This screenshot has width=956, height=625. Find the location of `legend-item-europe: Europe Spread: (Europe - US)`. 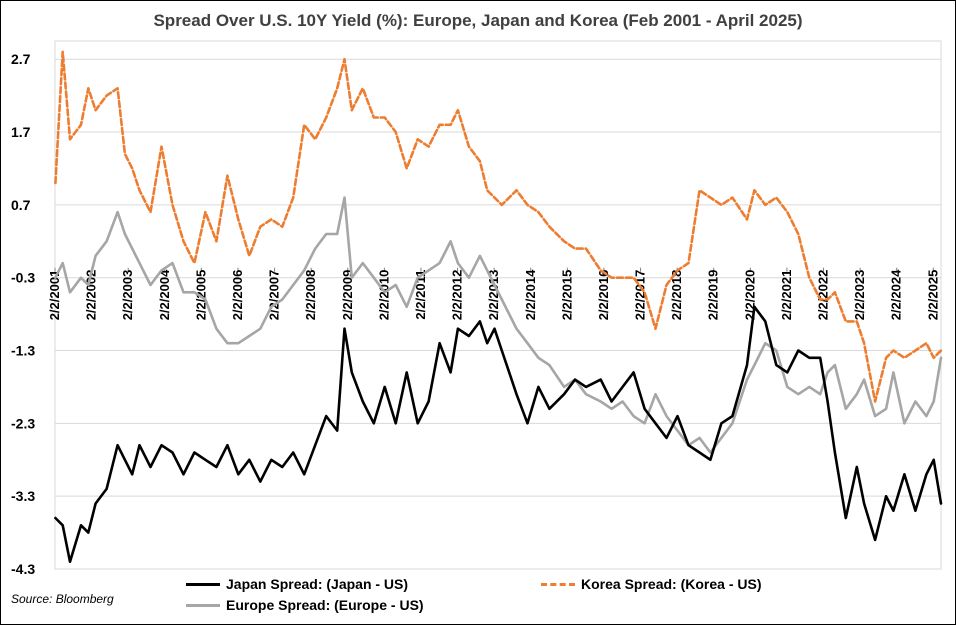

legend-item-europe: Europe Spread: (Europe - US) is located at coordinates (305, 605).